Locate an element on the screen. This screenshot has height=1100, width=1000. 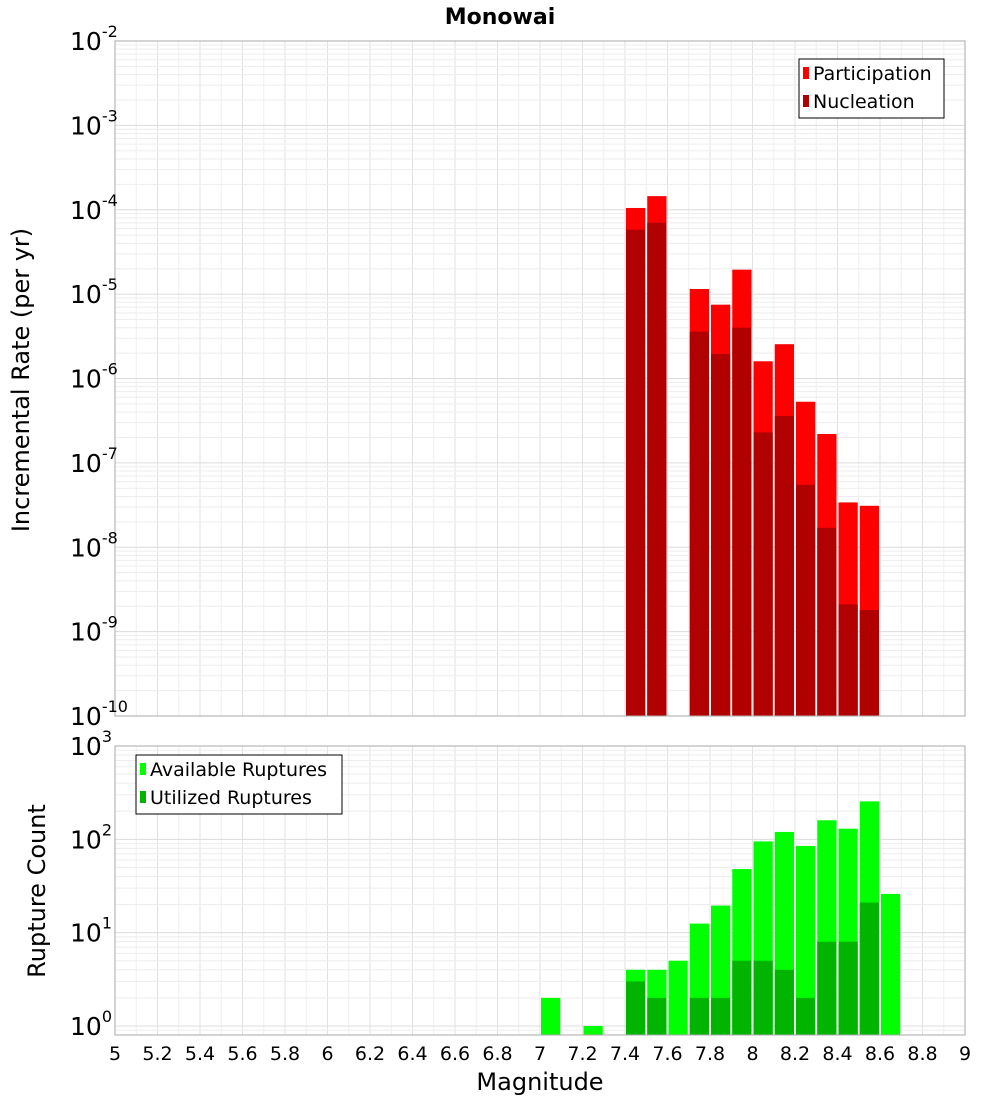
x-tick-label: 6 is located at coordinates (327, 1054).